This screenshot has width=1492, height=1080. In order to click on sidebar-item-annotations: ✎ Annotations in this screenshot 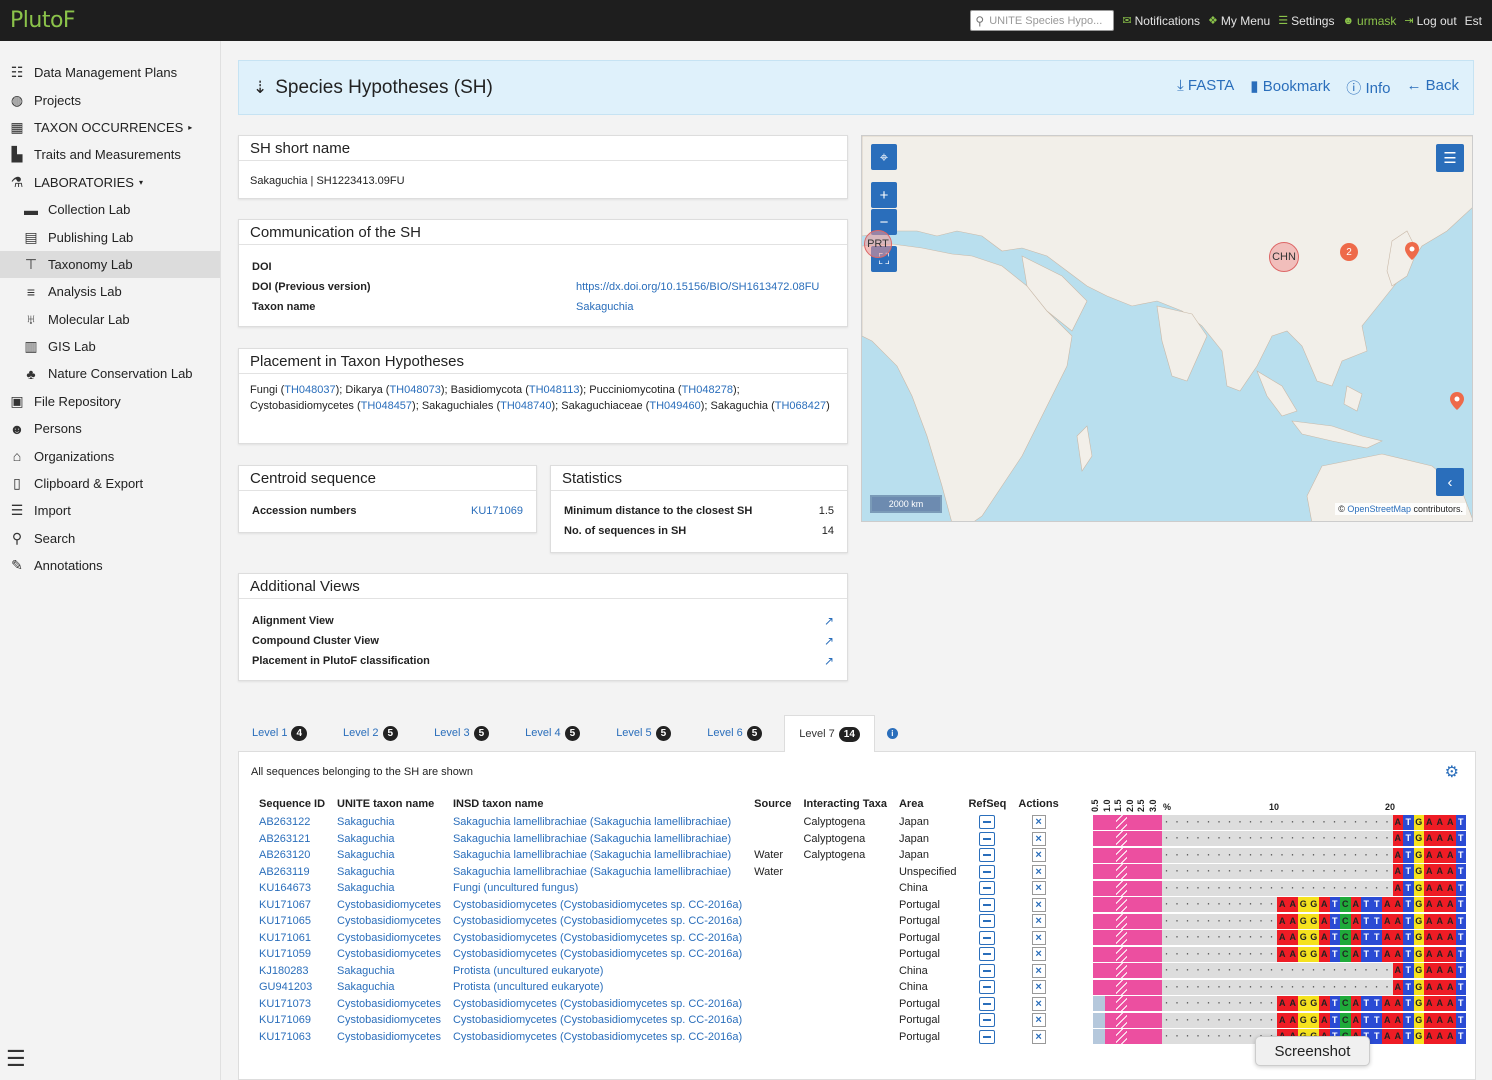, I will do `click(110, 565)`.